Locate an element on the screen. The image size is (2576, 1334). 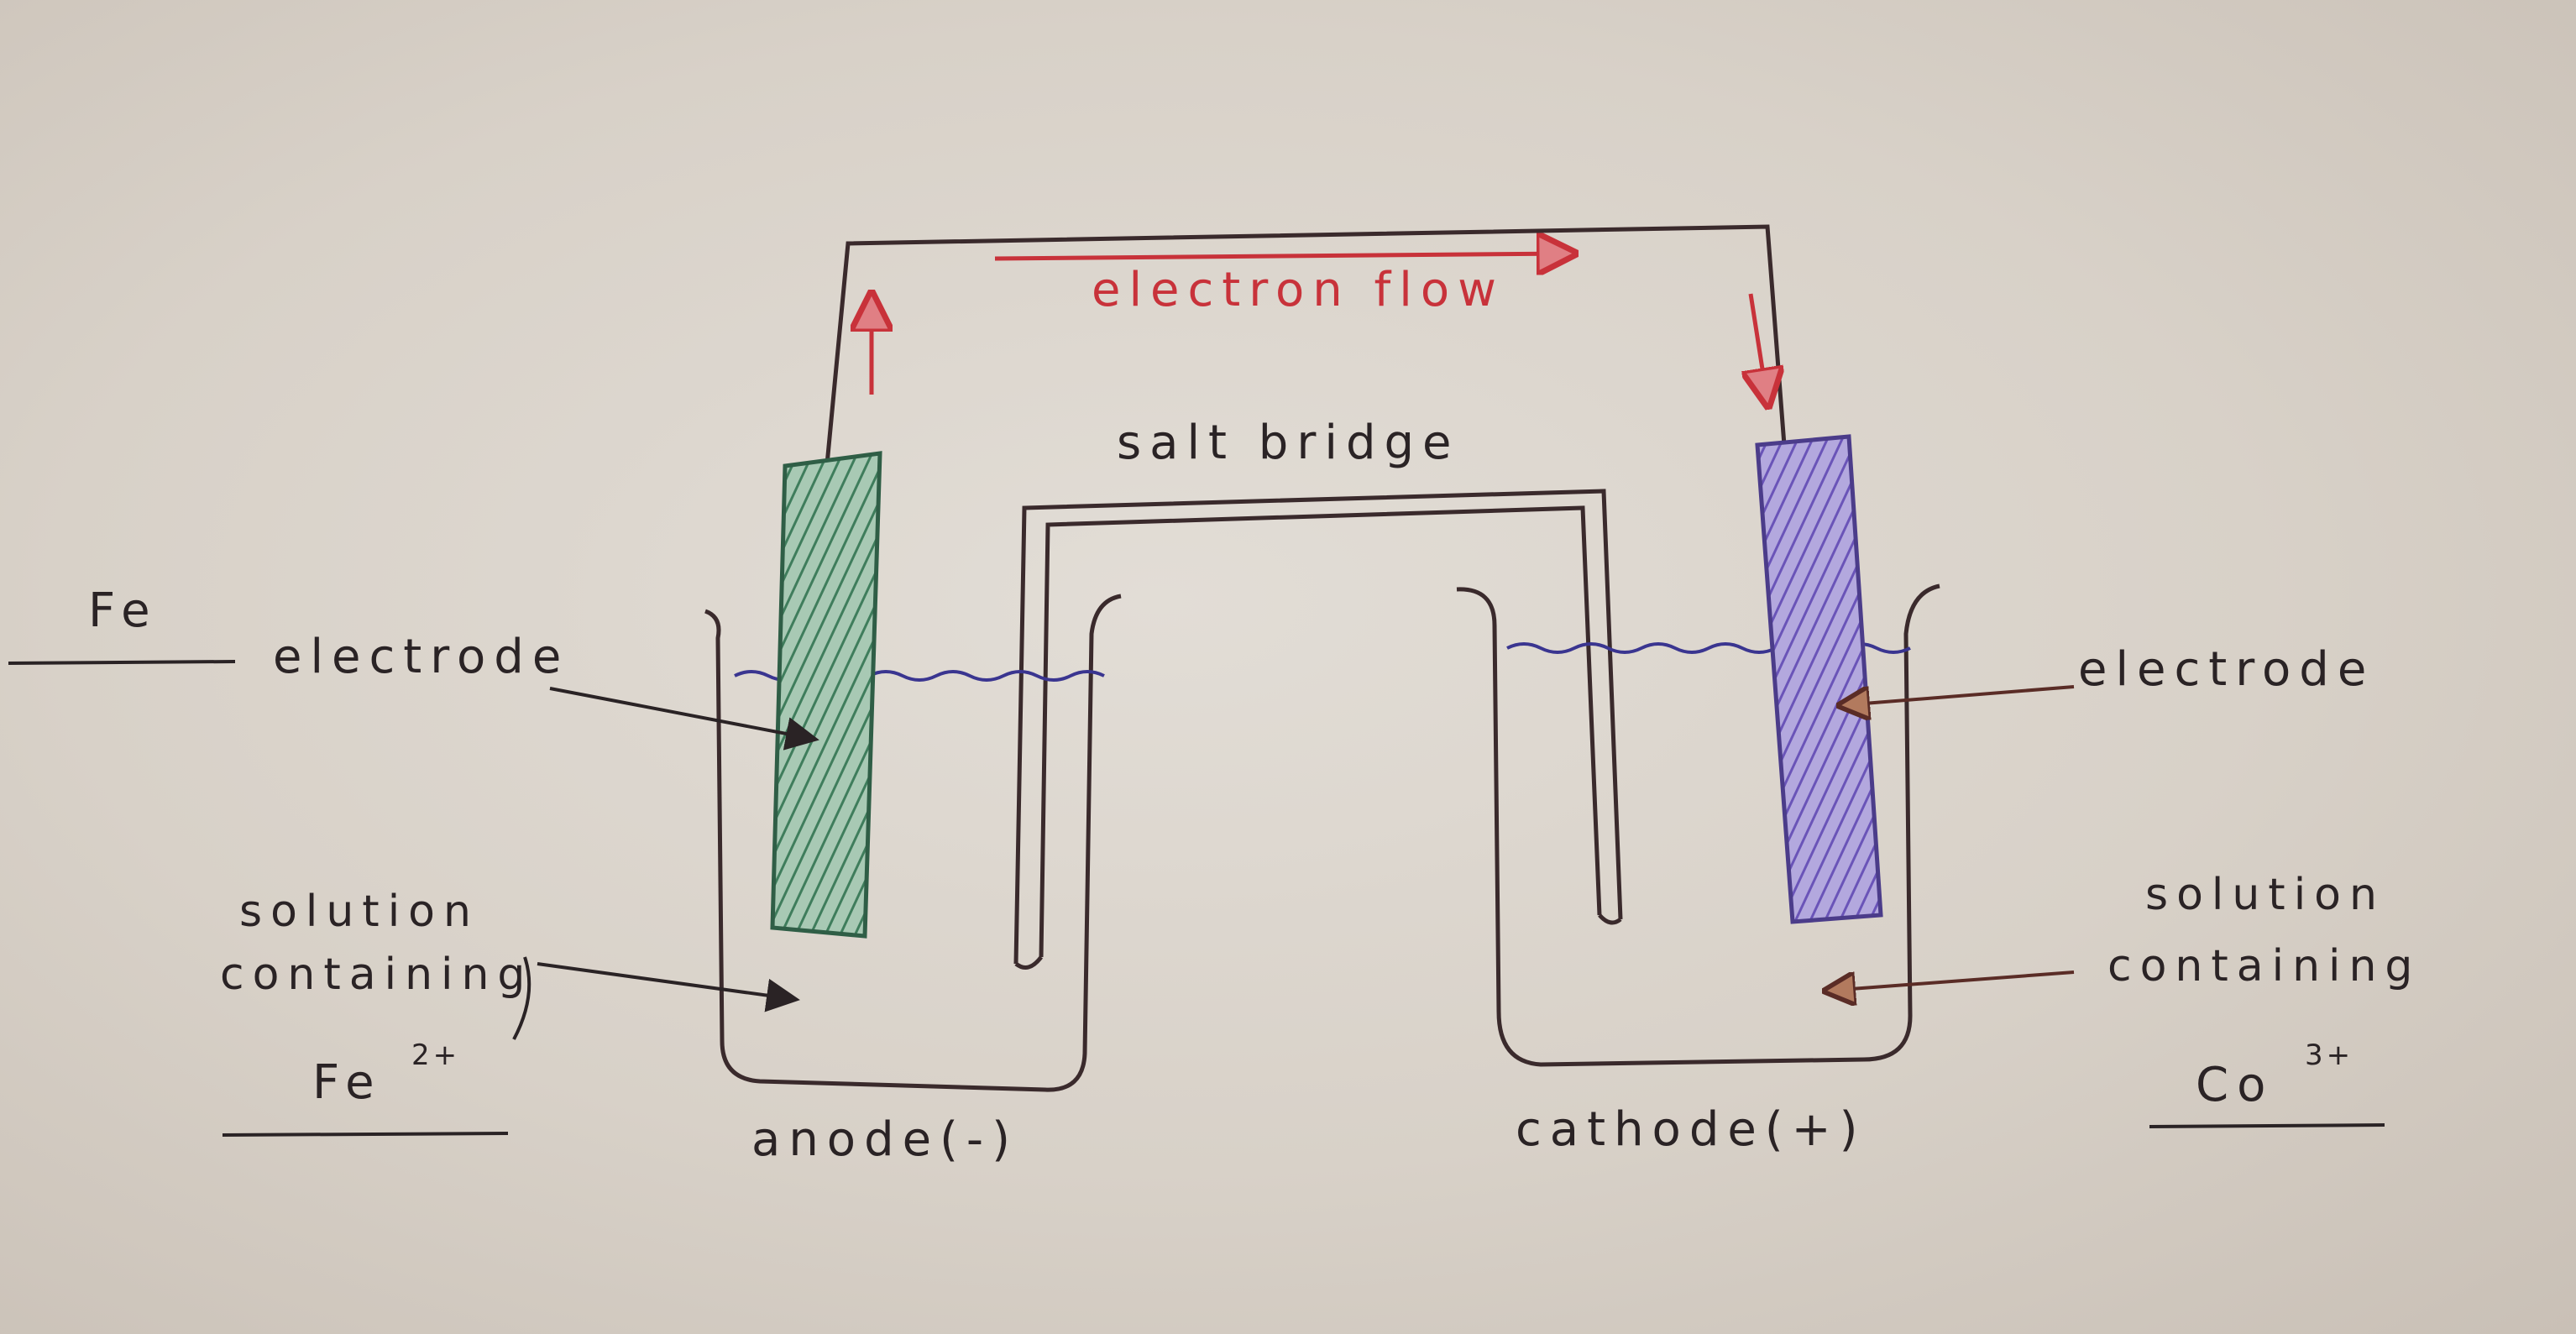
co-ion-underline is located at coordinates (2267, 1125).